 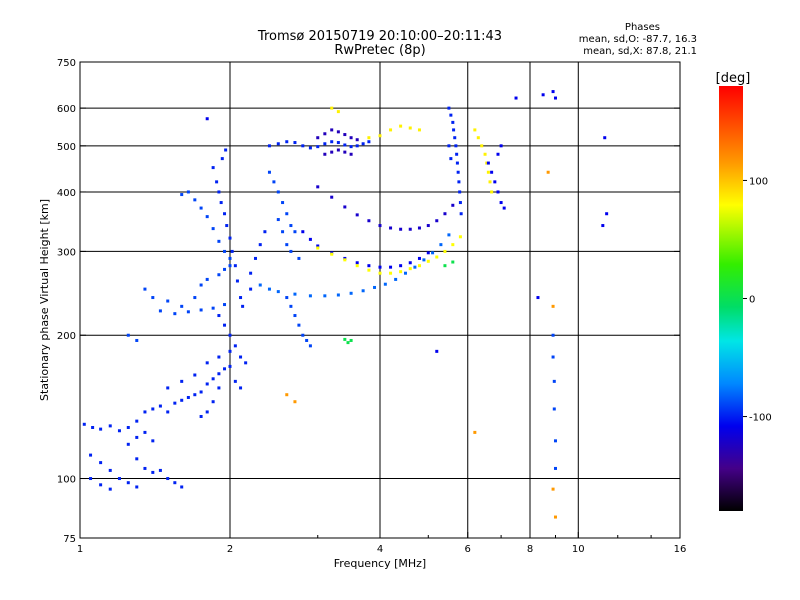 I want to click on y-tick-label: 200, so click(x=66, y=336).